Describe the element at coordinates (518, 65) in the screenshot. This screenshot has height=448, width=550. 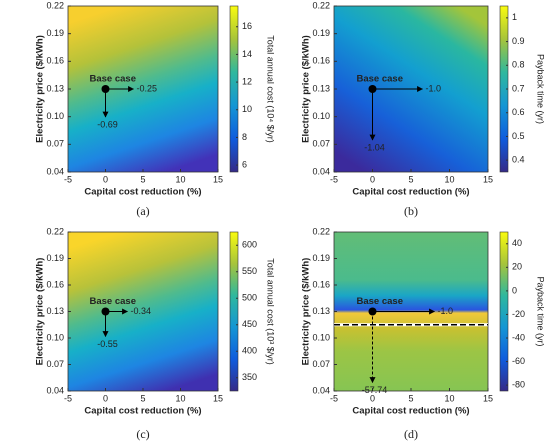
I see `colorbar-tick-label: 0.8` at that location.